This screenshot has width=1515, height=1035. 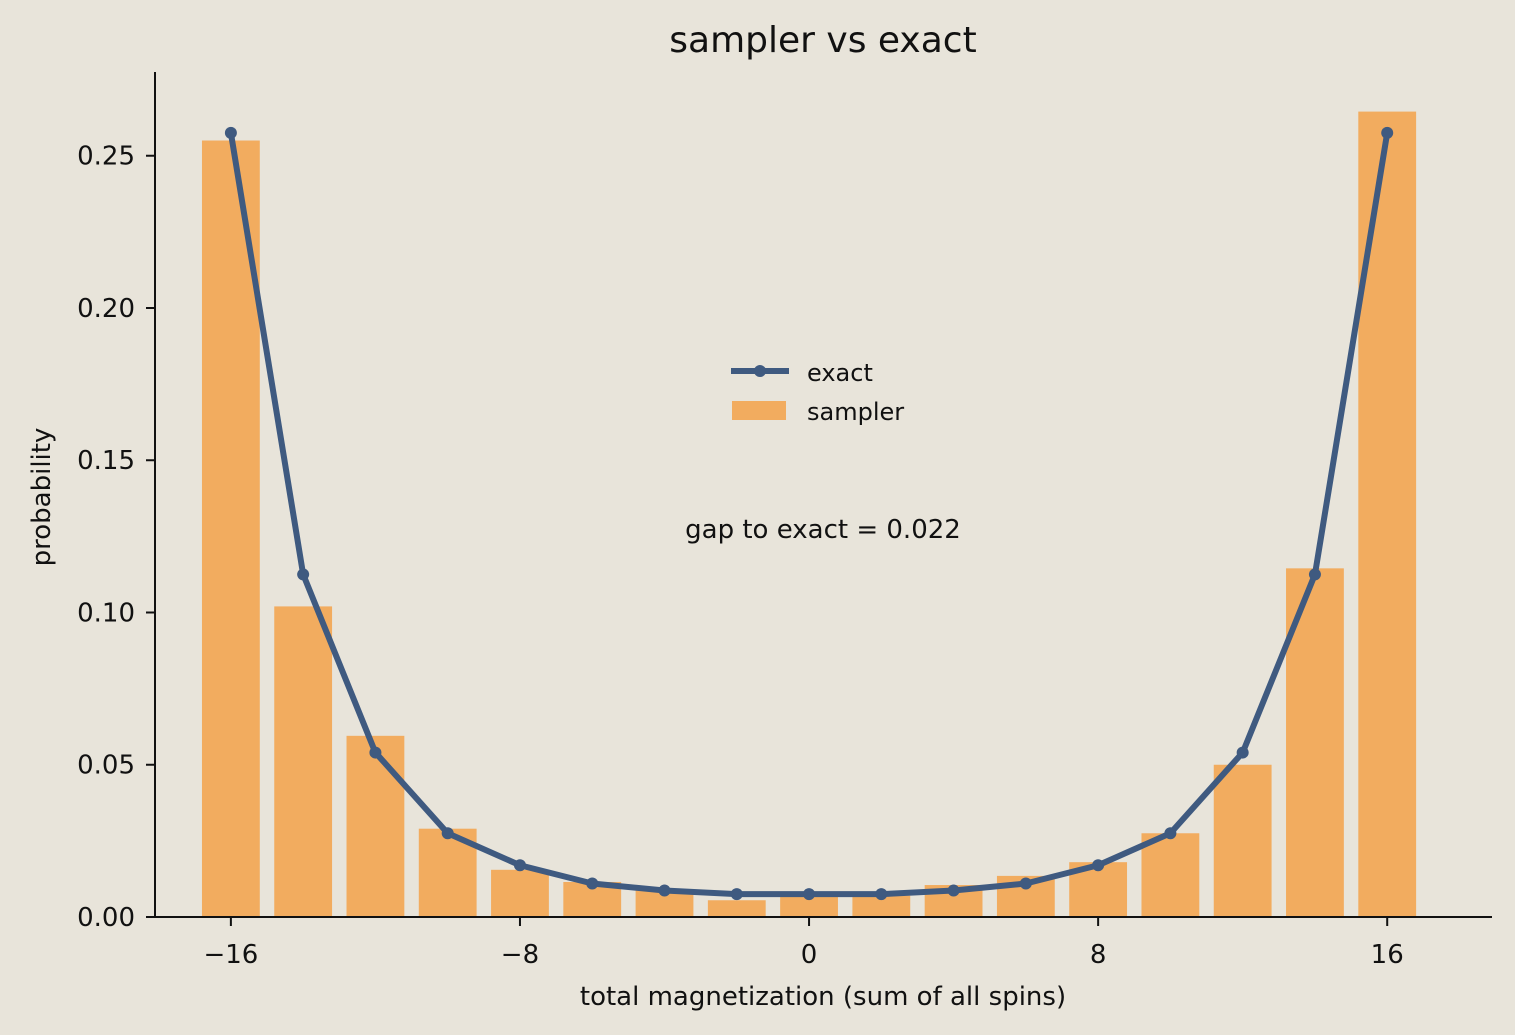 I want to click on legend: exact sampler, so click(x=817, y=392).